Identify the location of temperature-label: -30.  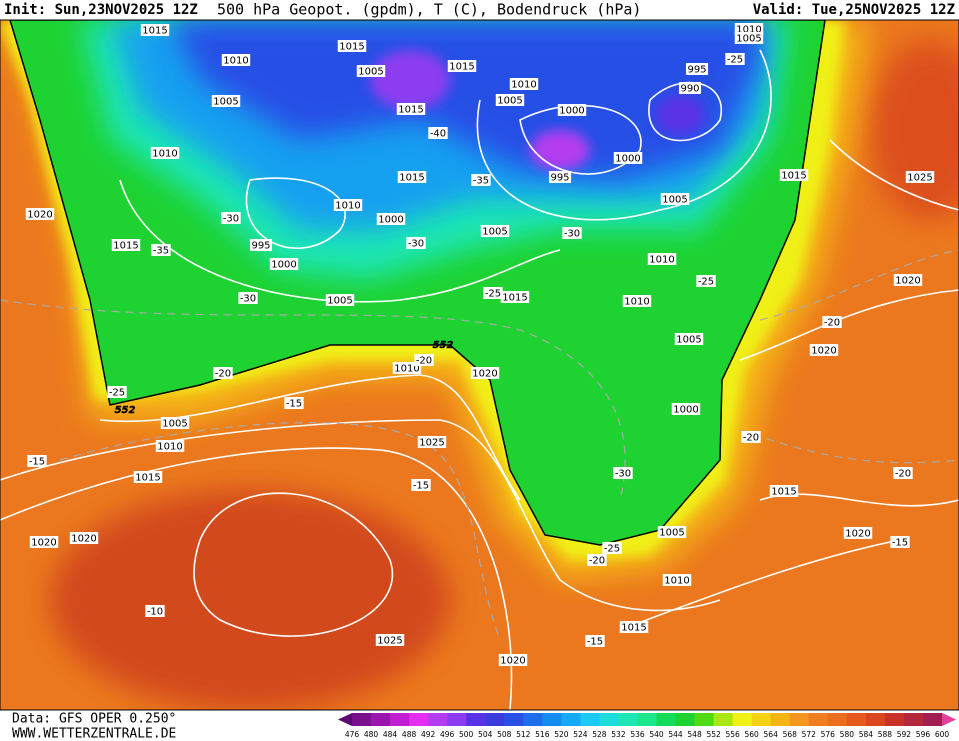
(231, 218).